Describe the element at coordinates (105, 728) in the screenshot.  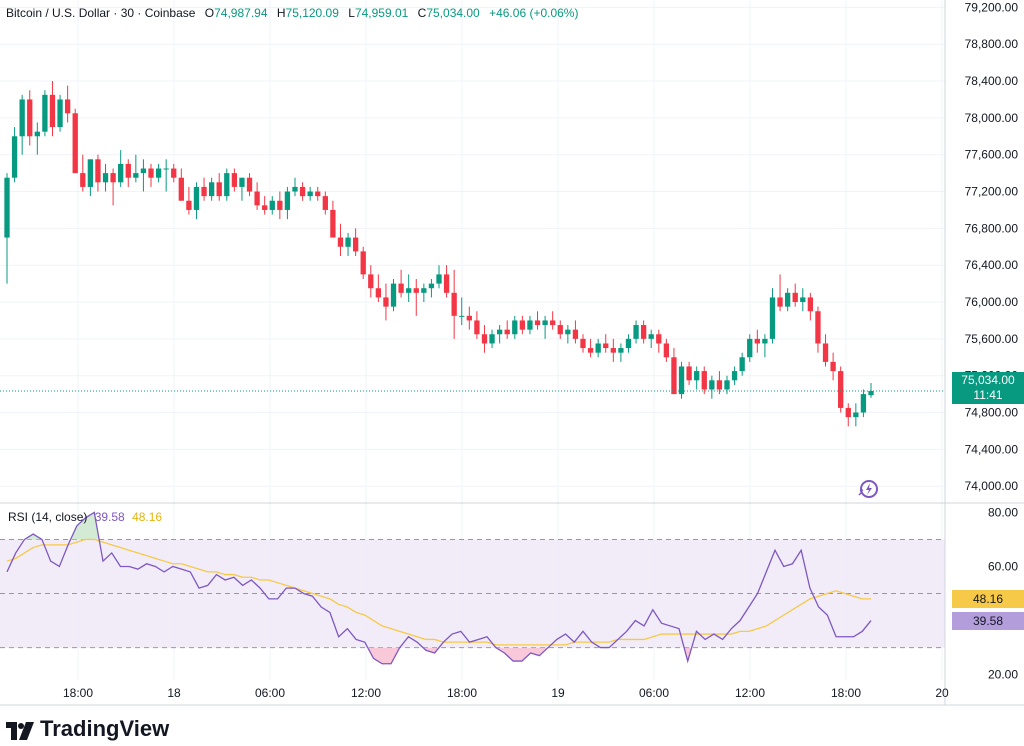
I see `brand-name: TradingView` at that location.